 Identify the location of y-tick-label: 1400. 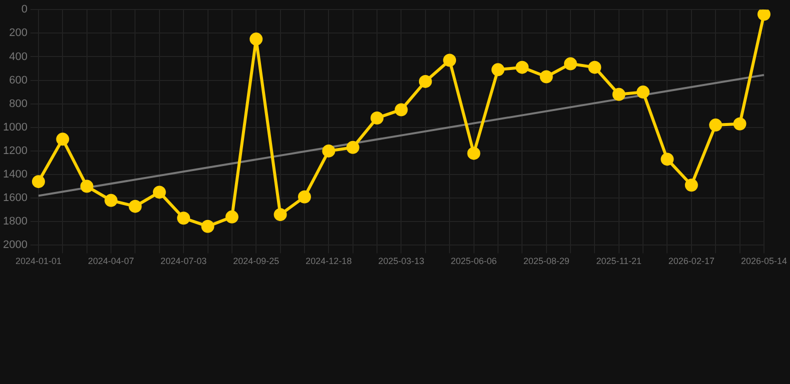
(15, 174).